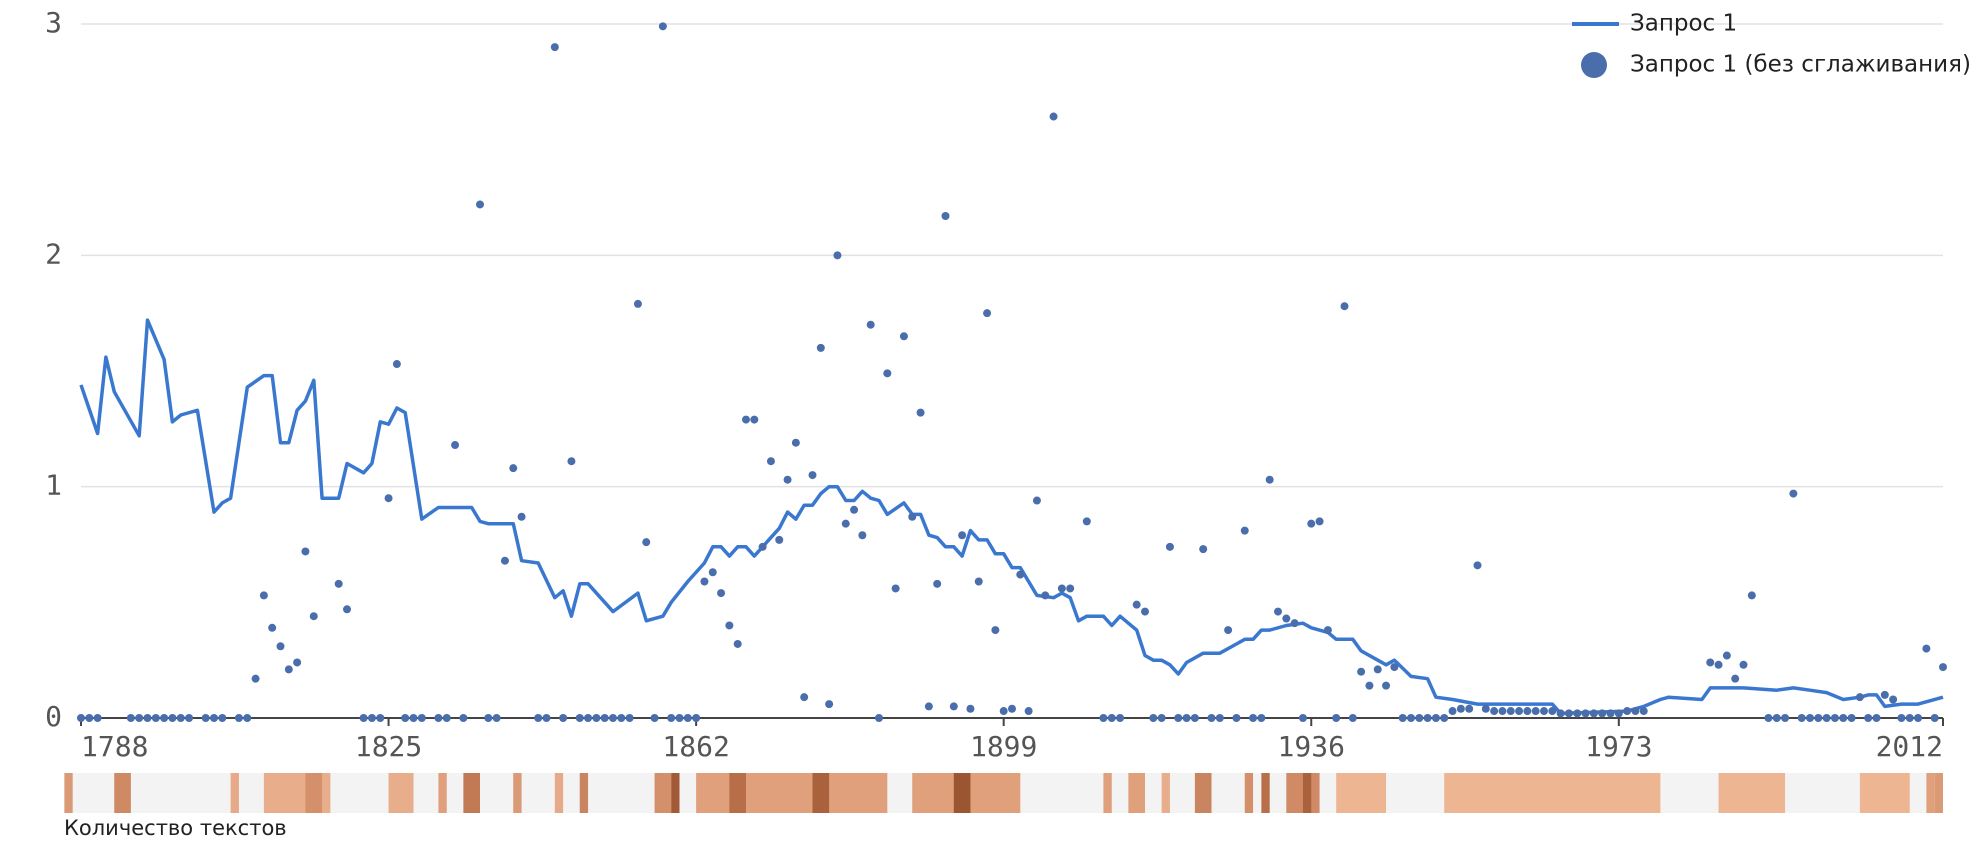 This screenshot has height=844, width=1984. What do you see at coordinates (1909, 746) in the screenshot?
I see `x-tick-label: 2012` at bounding box center [1909, 746].